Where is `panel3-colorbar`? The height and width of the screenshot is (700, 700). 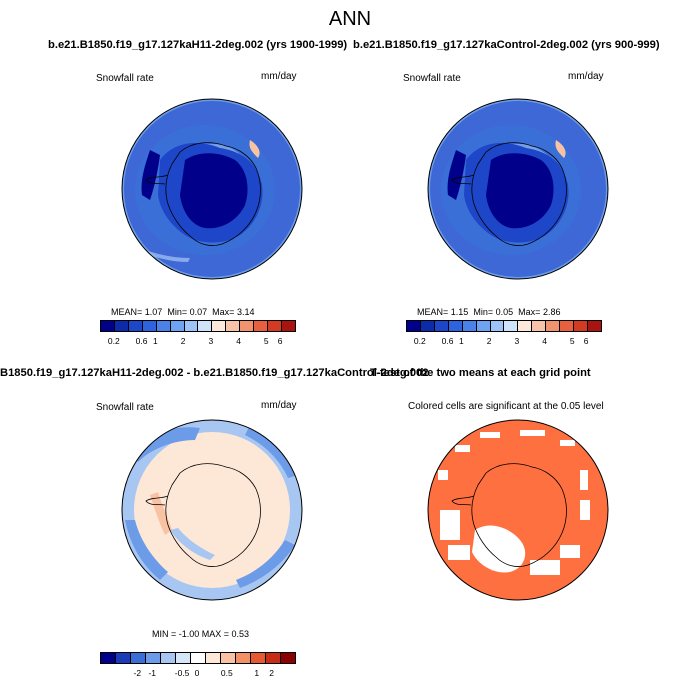
panel3-colorbar is located at coordinates (198, 658).